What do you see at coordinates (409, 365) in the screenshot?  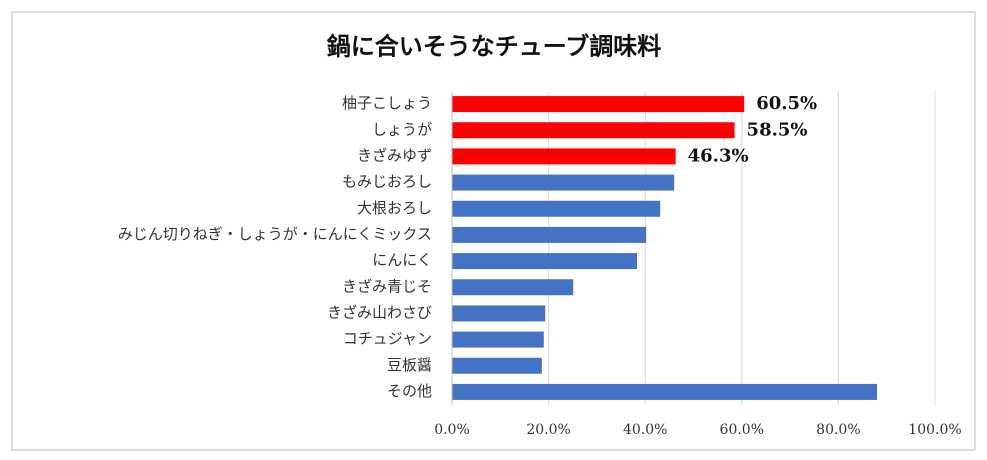 I see `y-tick-label: 豆板醤` at bounding box center [409, 365].